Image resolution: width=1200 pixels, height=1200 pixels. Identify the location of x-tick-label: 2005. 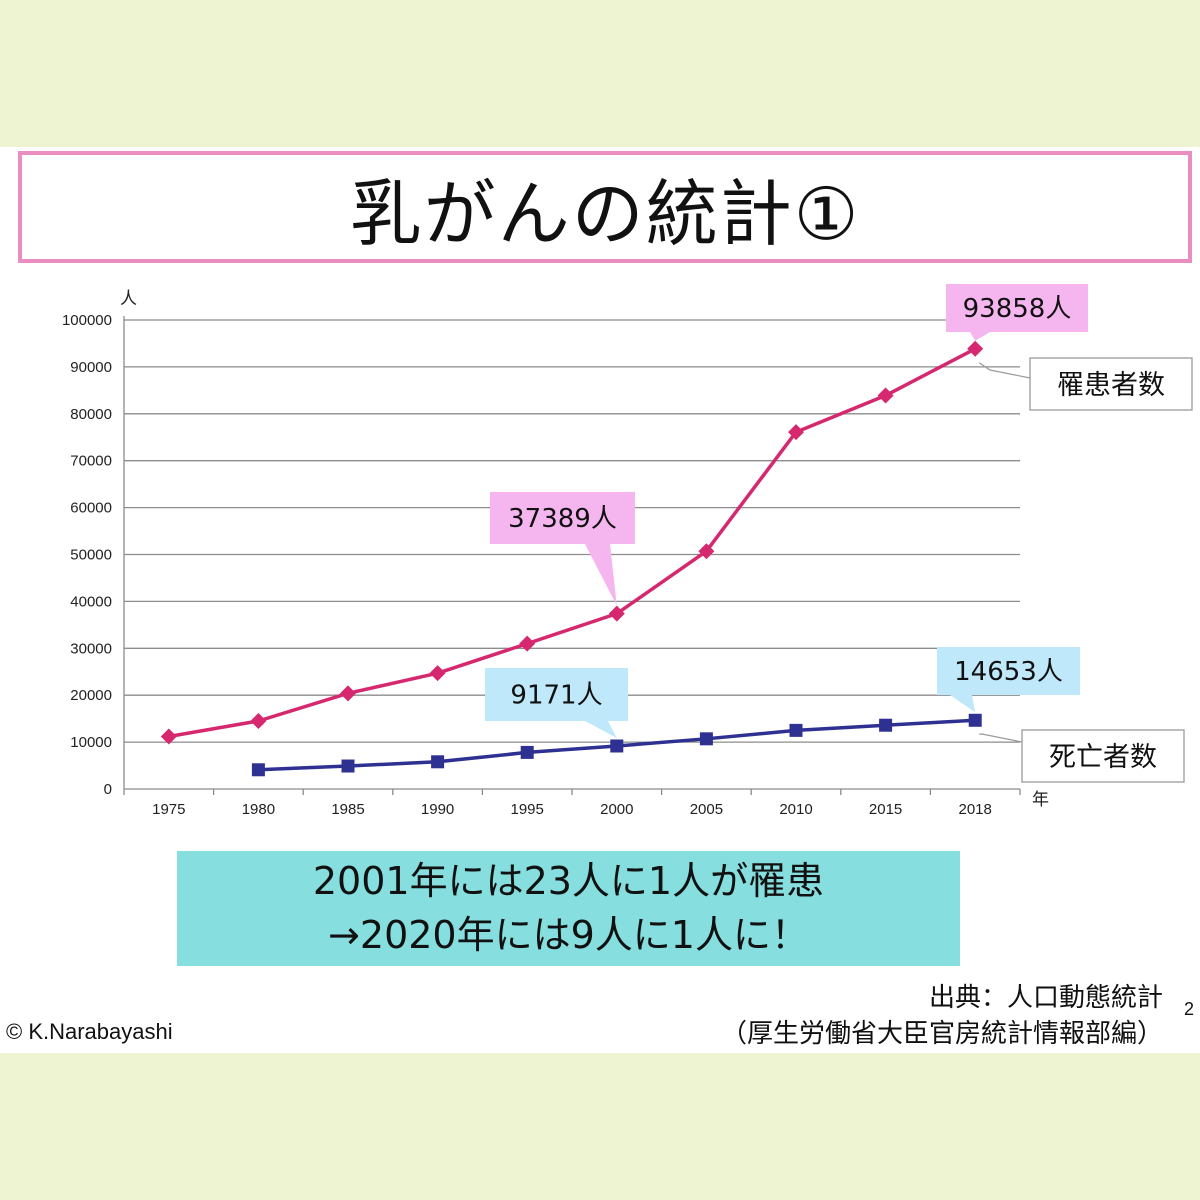
(706, 809).